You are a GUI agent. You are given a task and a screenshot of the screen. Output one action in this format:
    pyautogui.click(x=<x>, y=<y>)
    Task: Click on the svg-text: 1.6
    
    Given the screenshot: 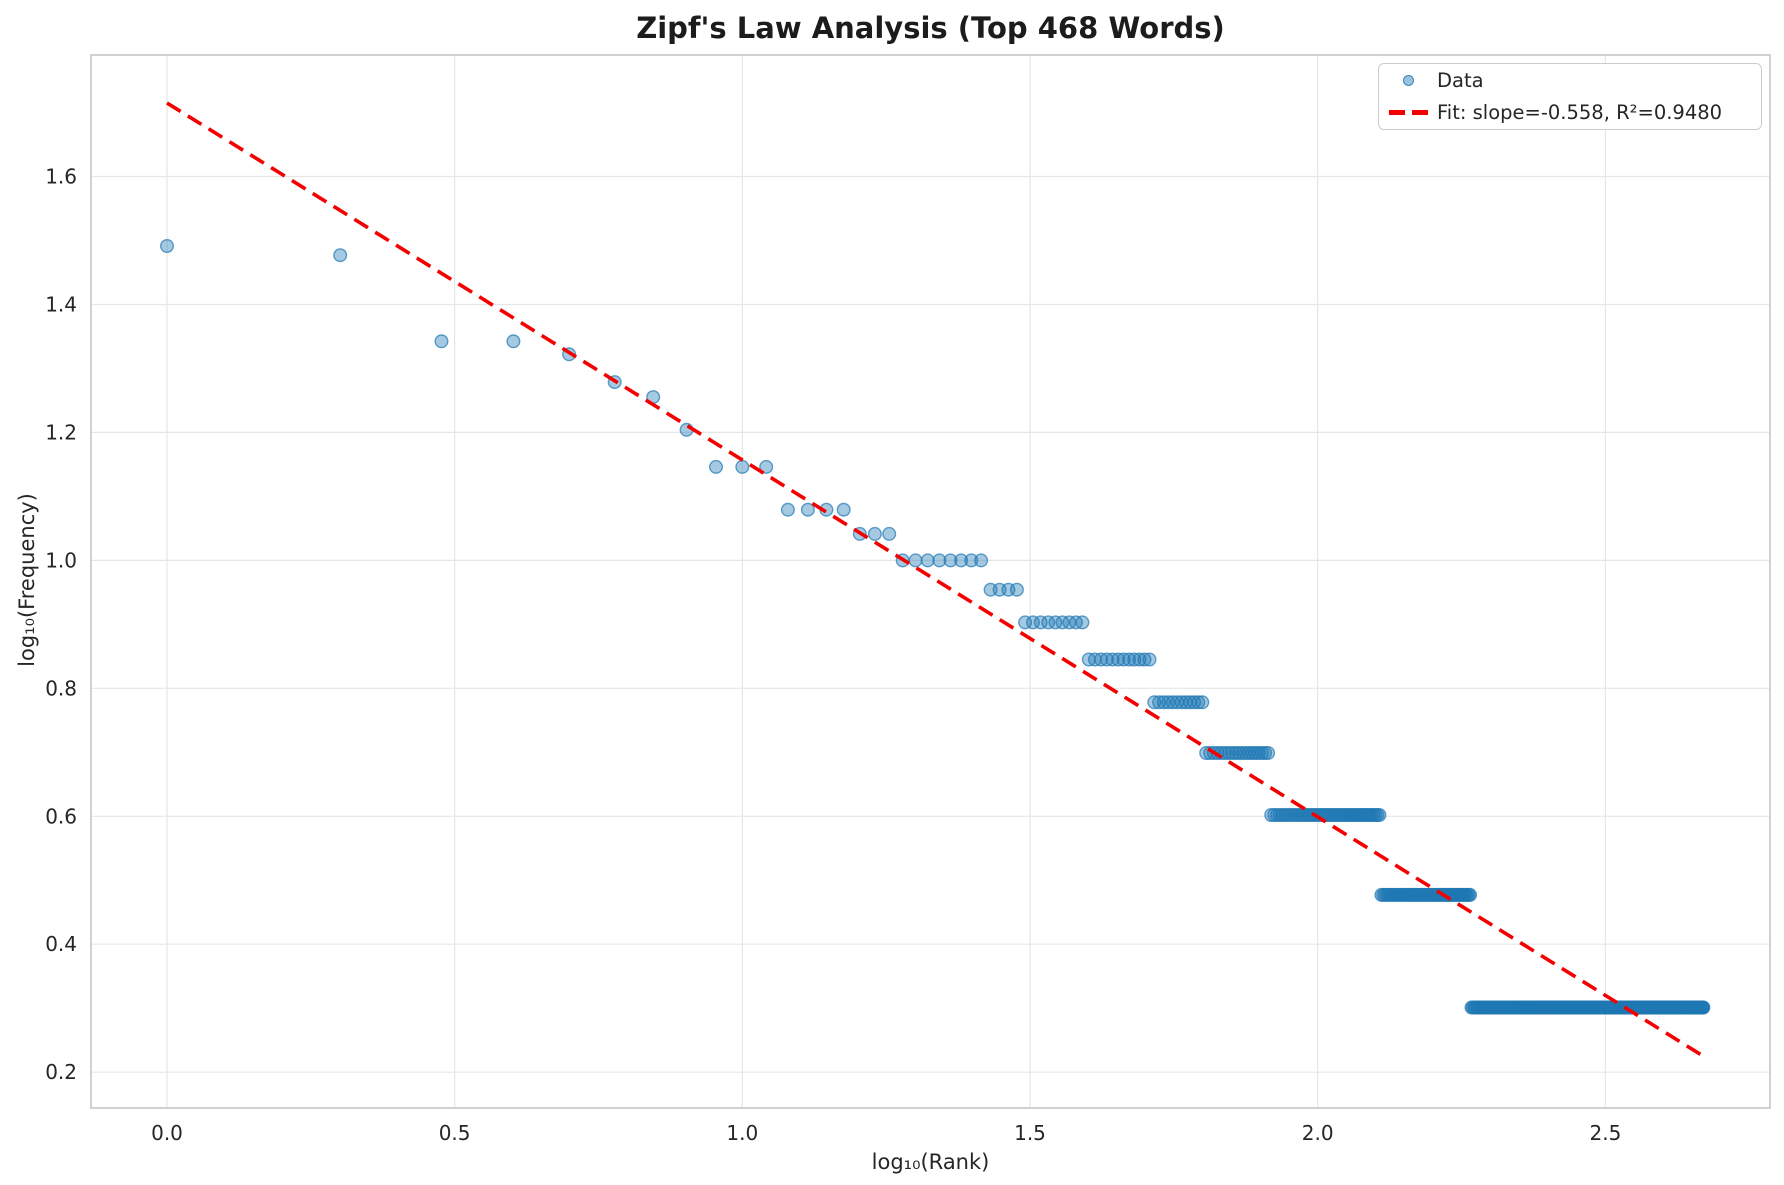 What is the action you would take?
    pyautogui.click(x=61, y=177)
    